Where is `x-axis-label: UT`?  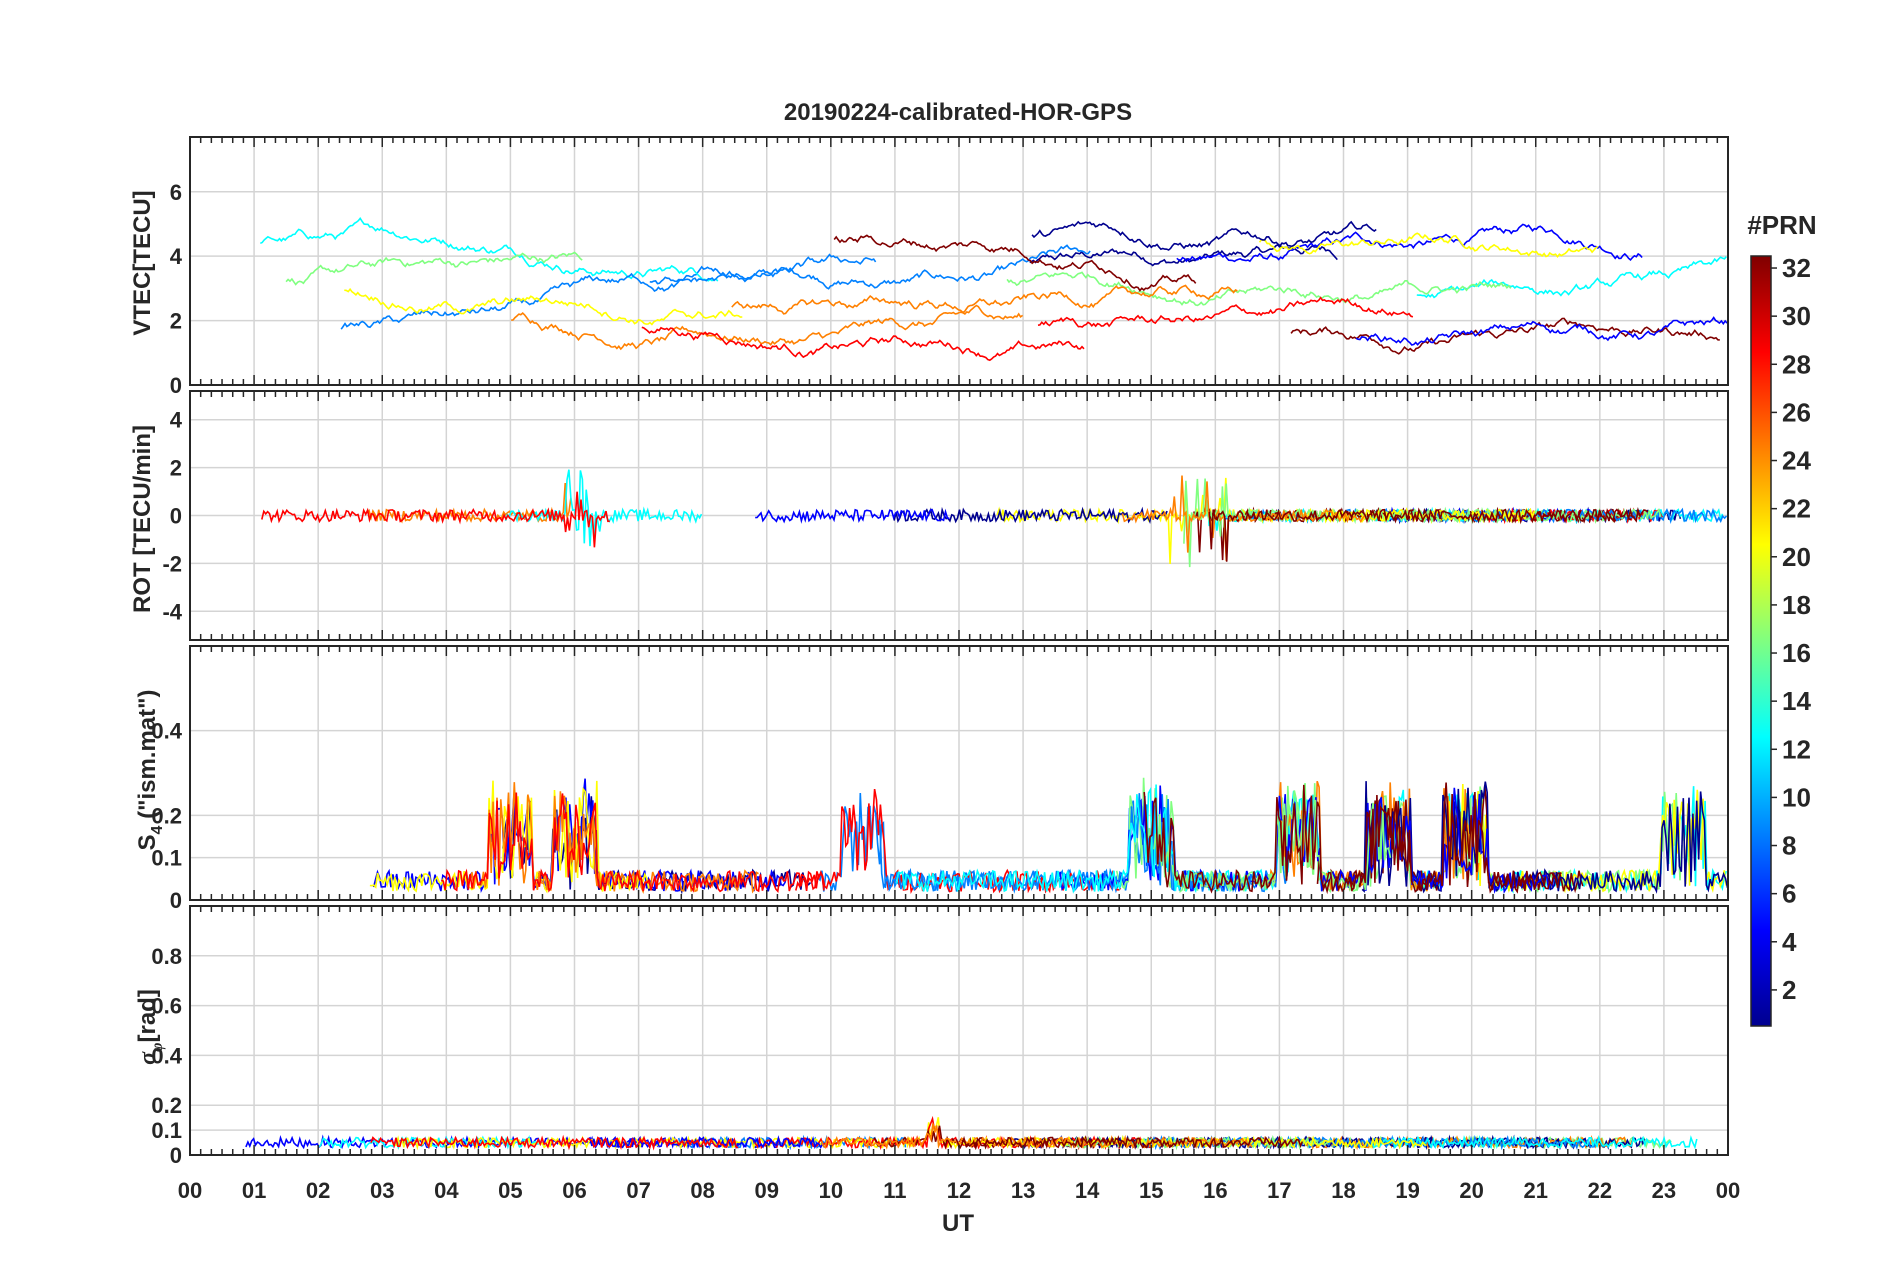
x-axis-label: UT is located at coordinates (958, 1223).